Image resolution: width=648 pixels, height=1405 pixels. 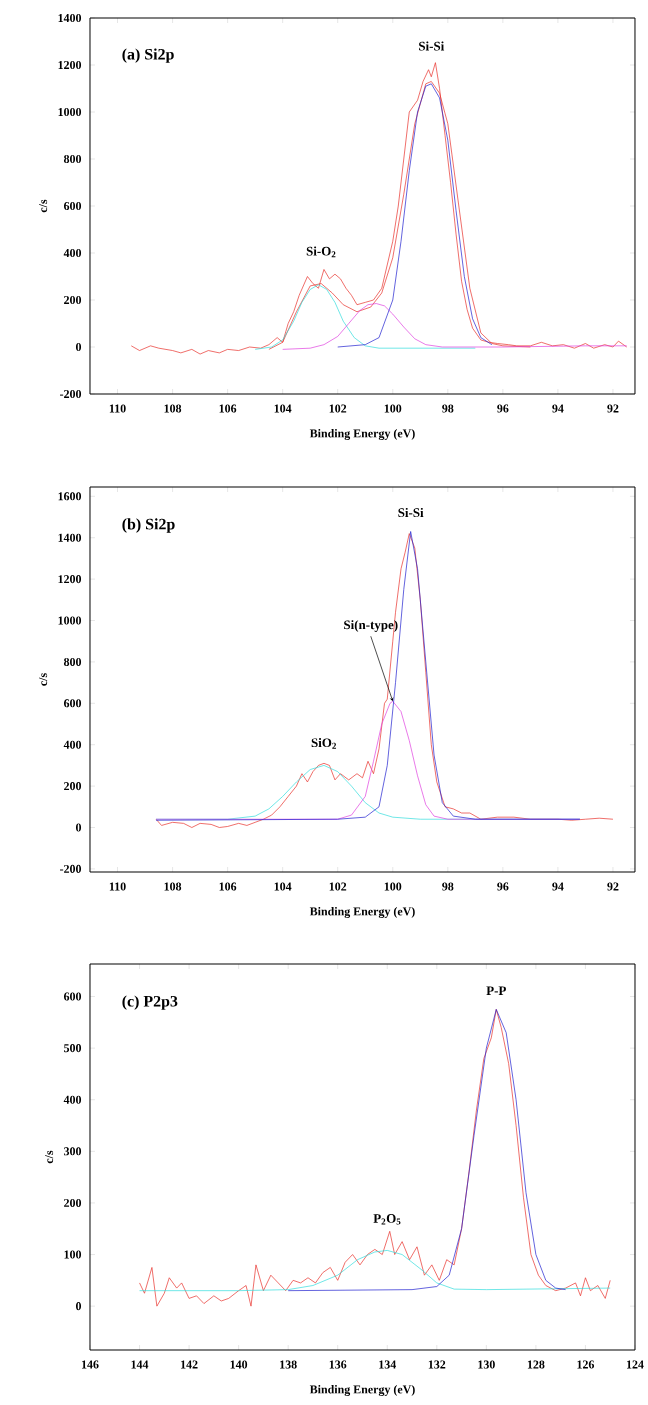 What do you see at coordinates (496, 990) in the screenshot?
I see `annotation: P-P` at bounding box center [496, 990].